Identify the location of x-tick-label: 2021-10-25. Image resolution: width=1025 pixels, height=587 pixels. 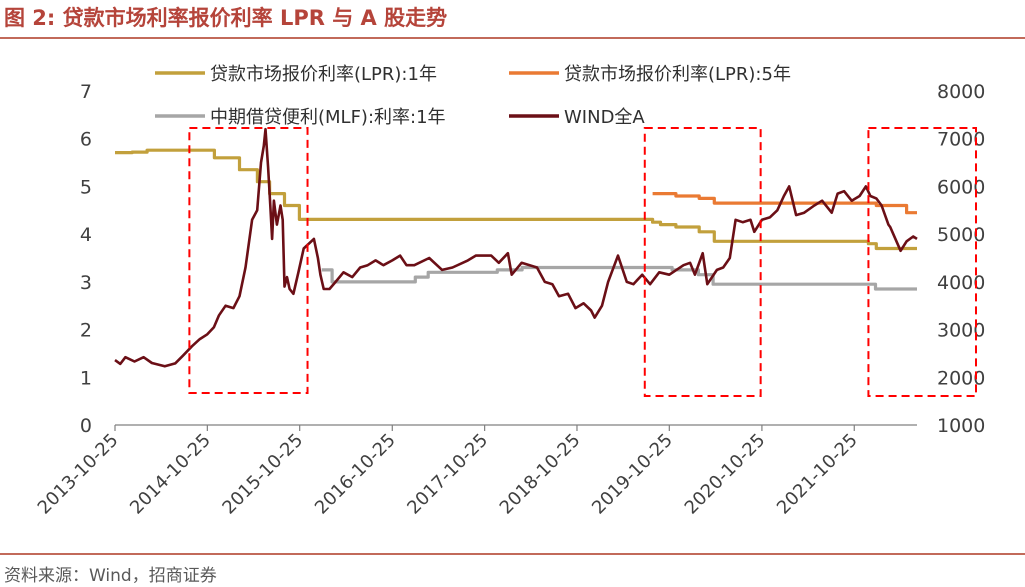
(817, 474).